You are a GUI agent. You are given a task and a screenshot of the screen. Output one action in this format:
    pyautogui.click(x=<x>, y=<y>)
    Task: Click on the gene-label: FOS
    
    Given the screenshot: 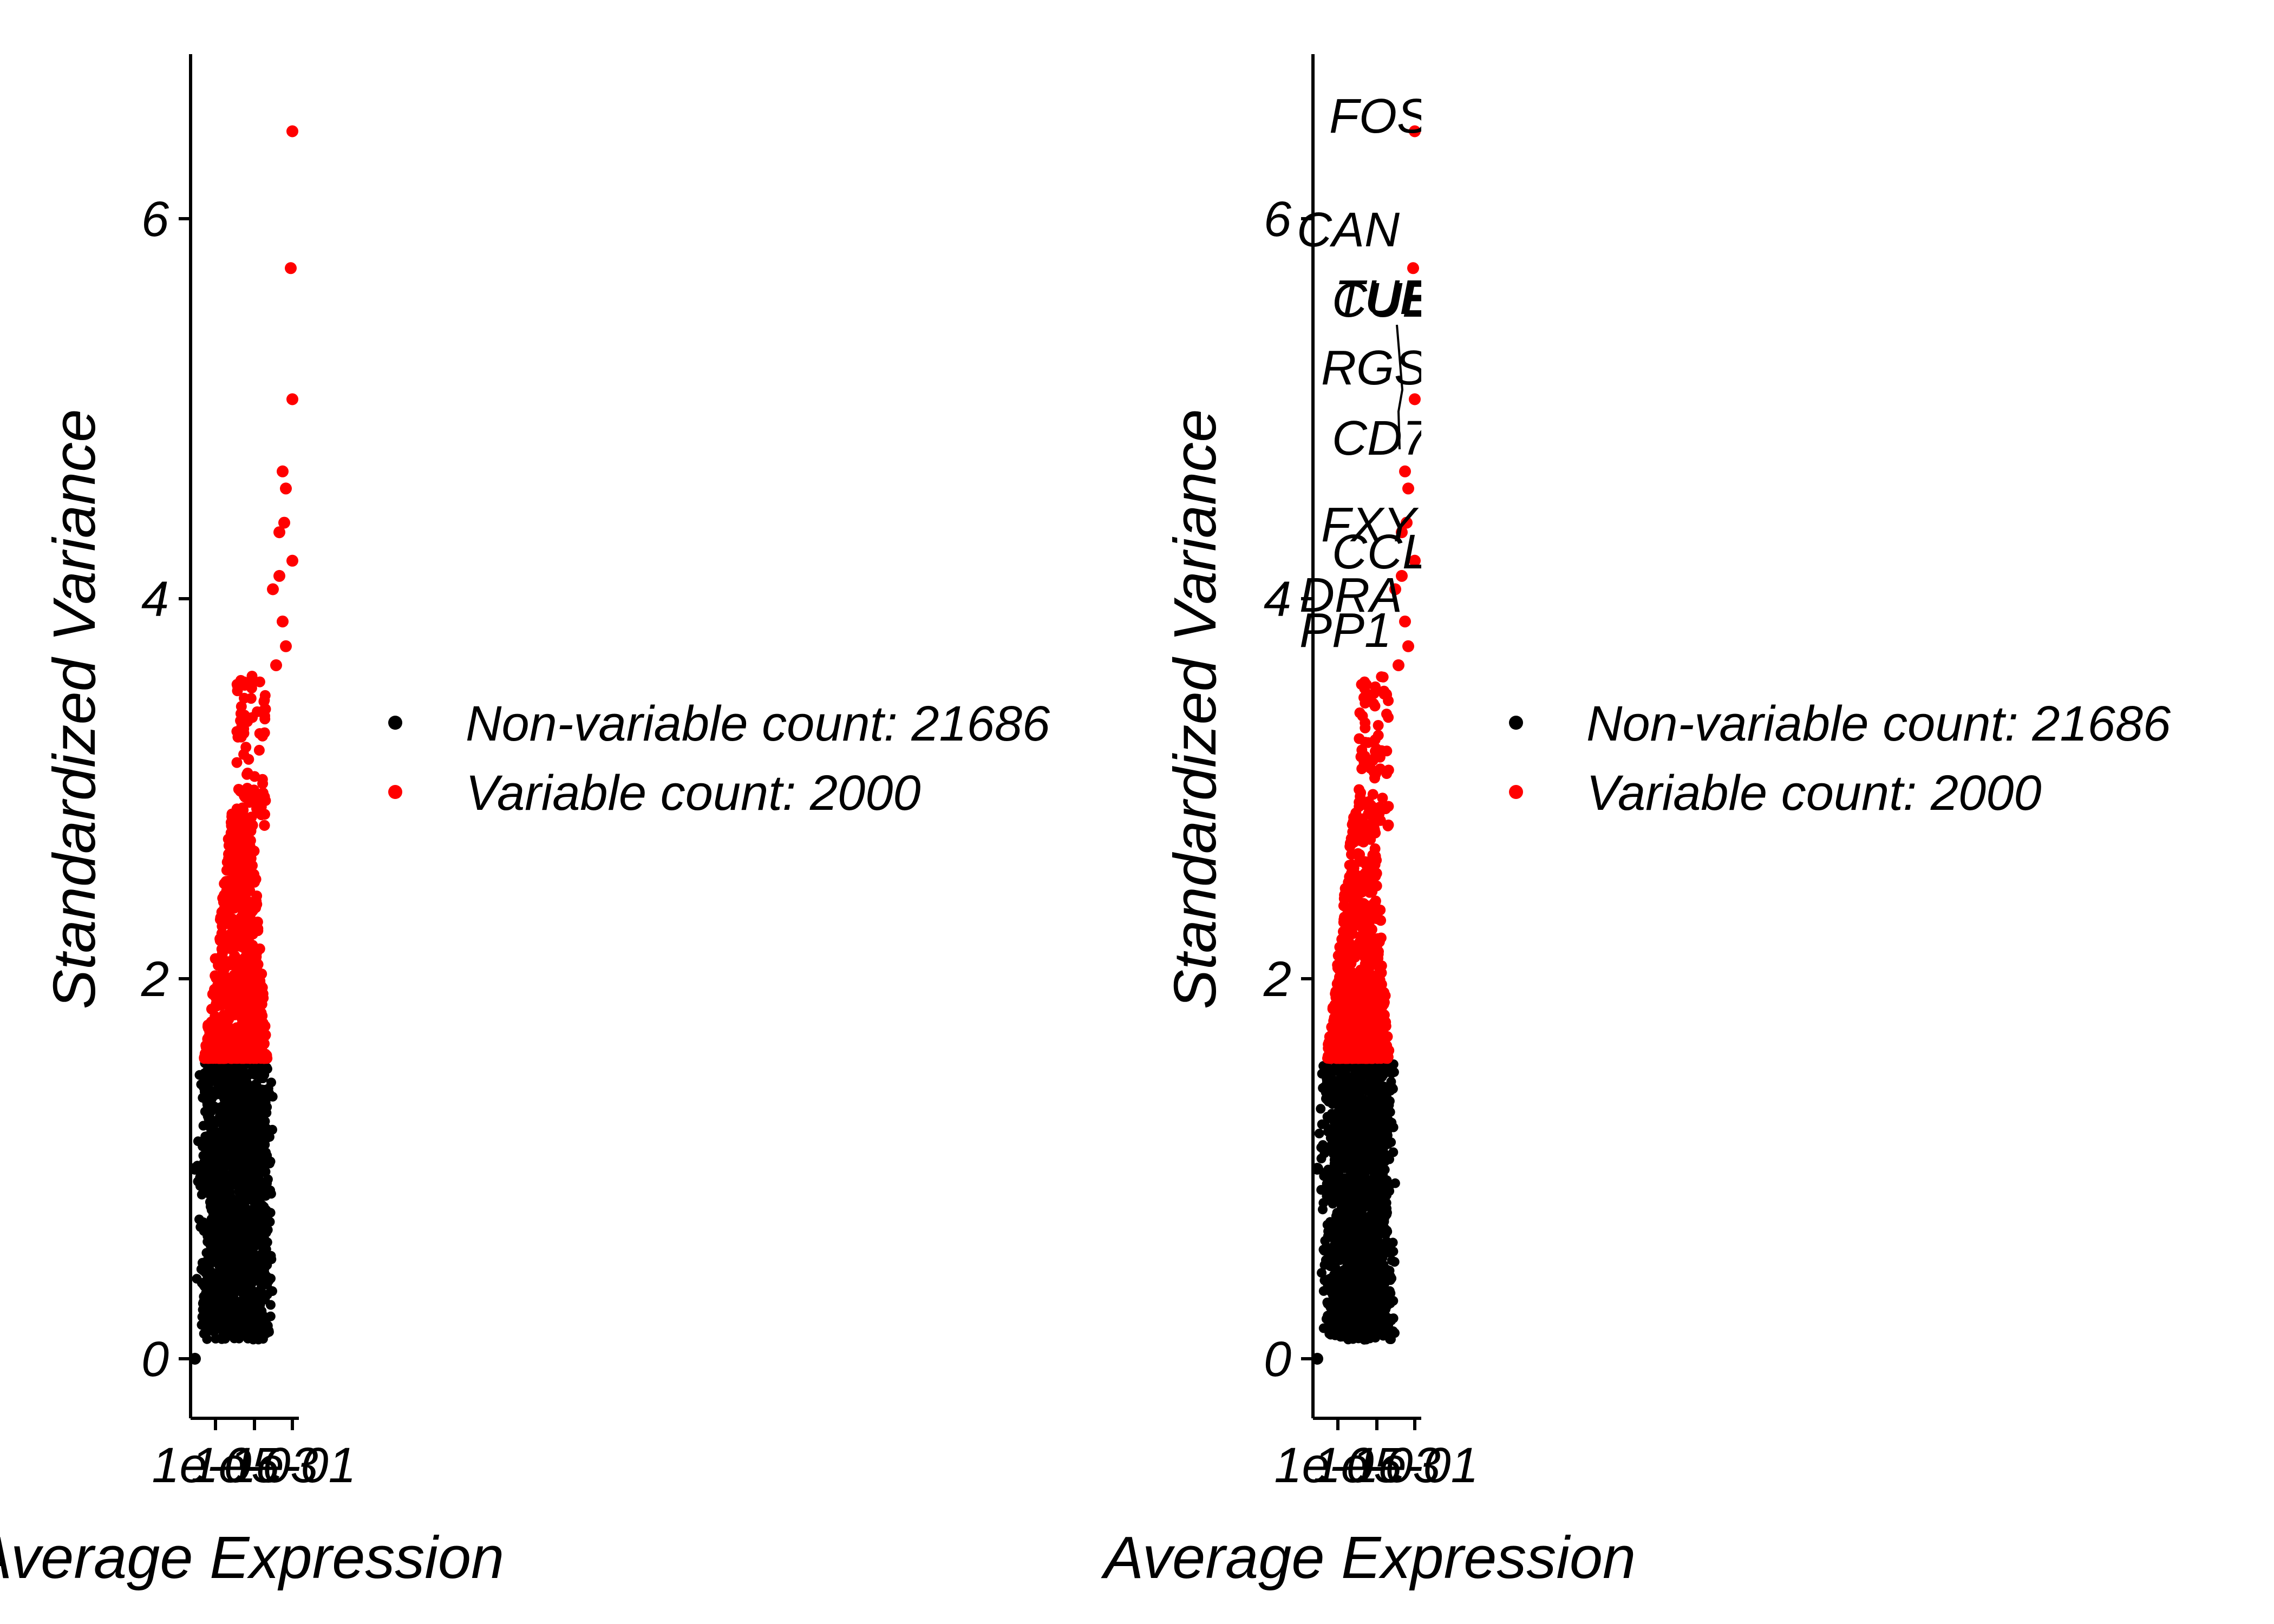 What is the action you would take?
    pyautogui.click(x=1379, y=116)
    